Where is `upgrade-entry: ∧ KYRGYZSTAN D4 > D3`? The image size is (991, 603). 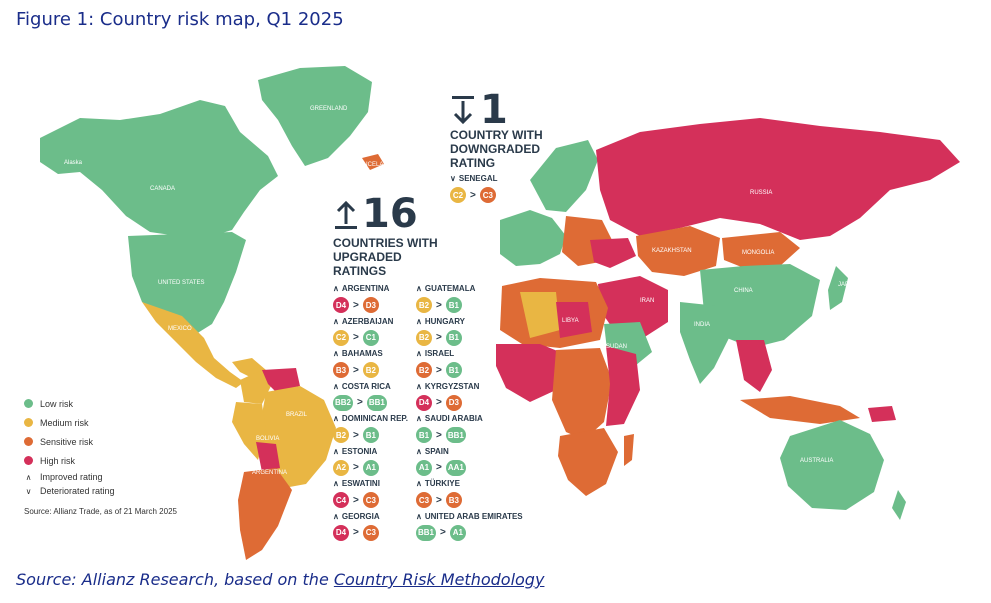 upgrade-entry: ∧ KYRGYZSTAN D4 > D3 is located at coordinates (456, 396).